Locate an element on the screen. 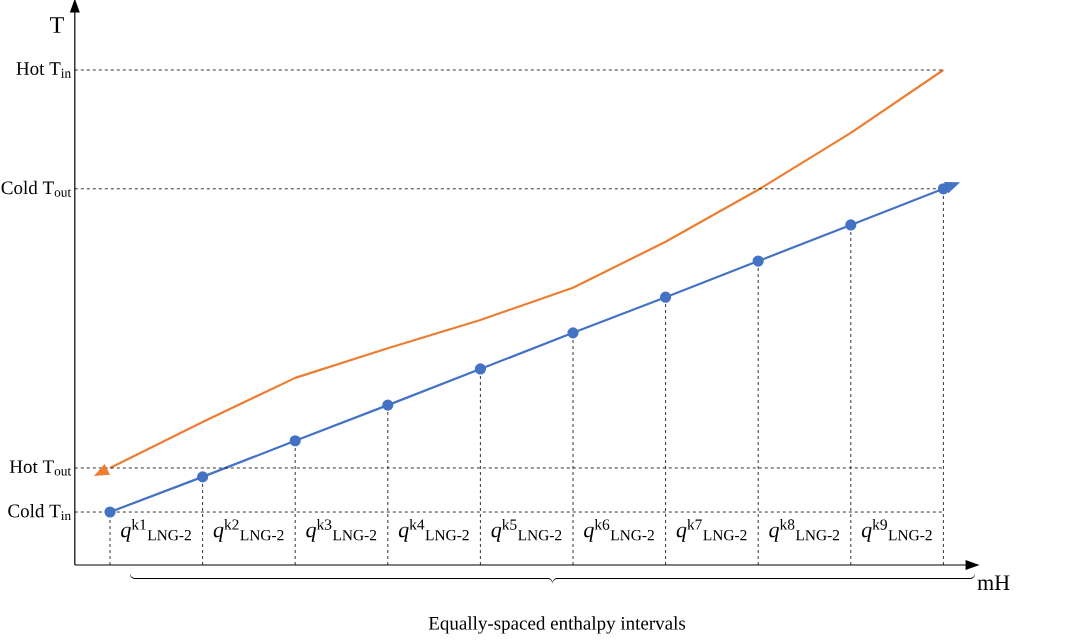  annotation: q$^{k6}$LNG-2 is located at coordinates (619, 530).